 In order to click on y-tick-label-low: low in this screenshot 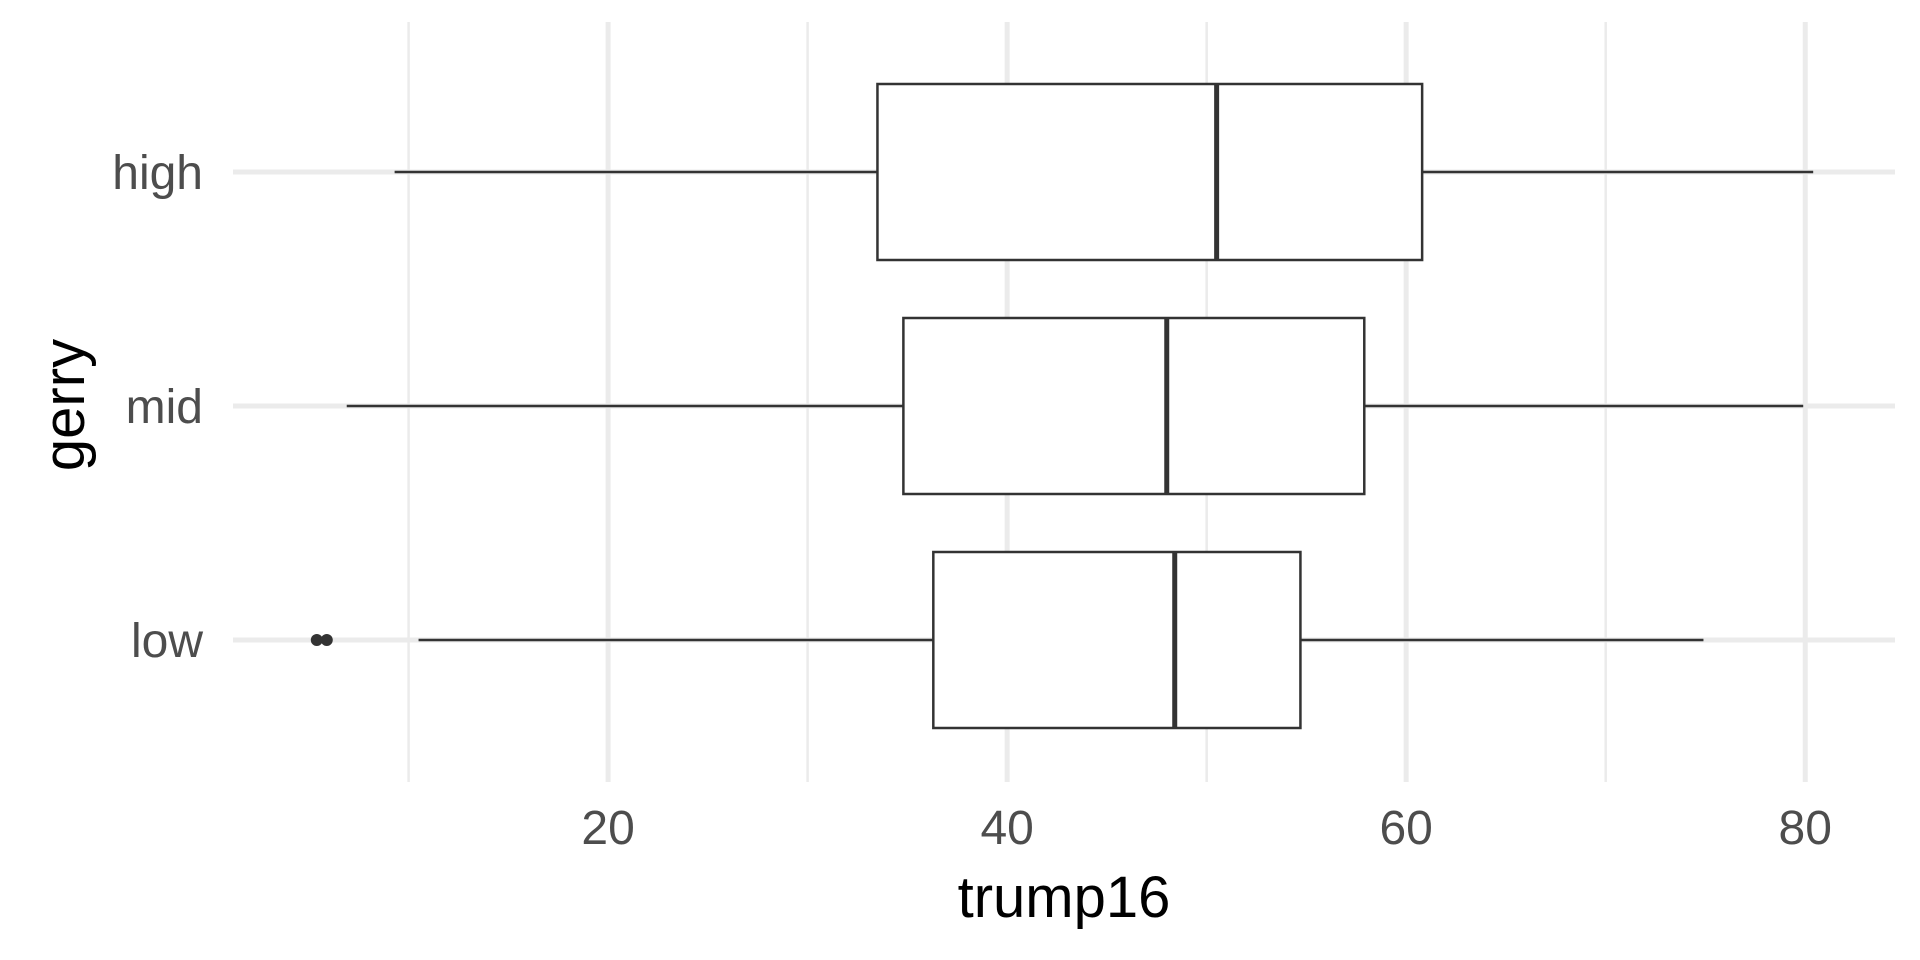, I will do `click(167, 641)`.